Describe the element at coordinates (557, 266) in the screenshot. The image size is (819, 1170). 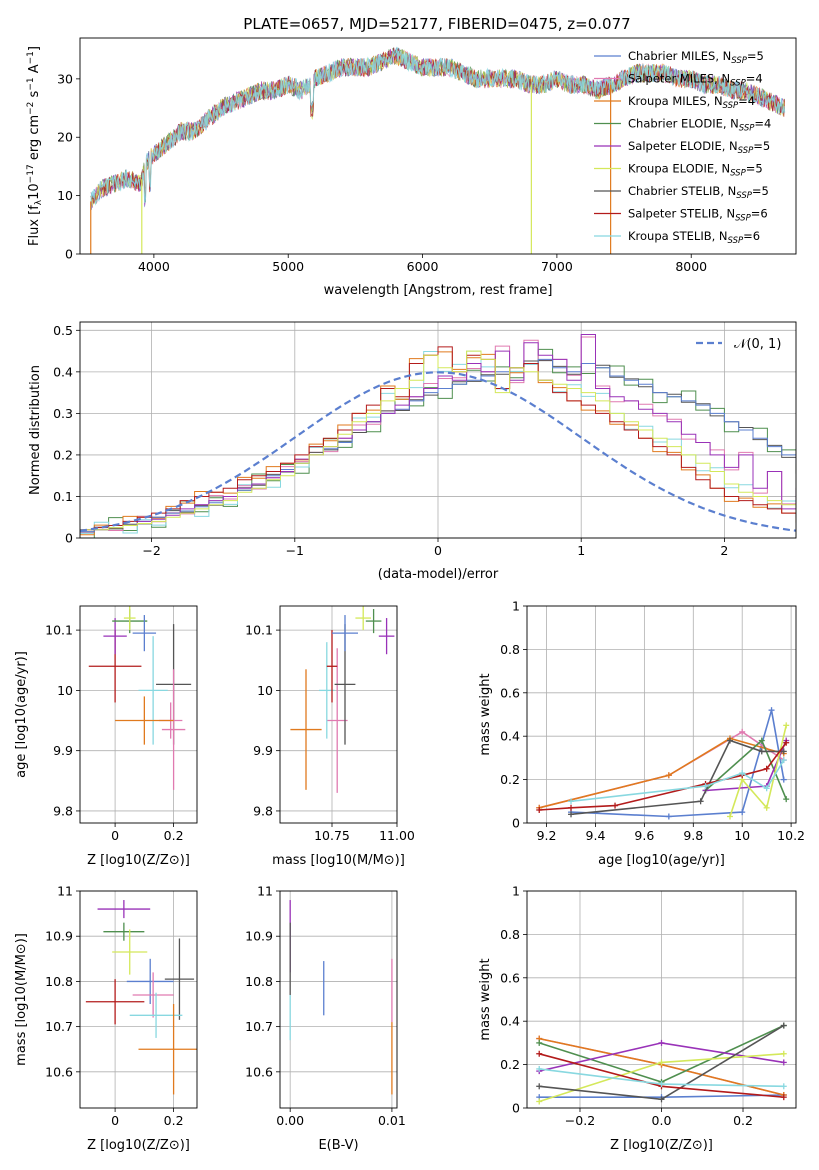
I see `x-tick-label: 7000` at that location.